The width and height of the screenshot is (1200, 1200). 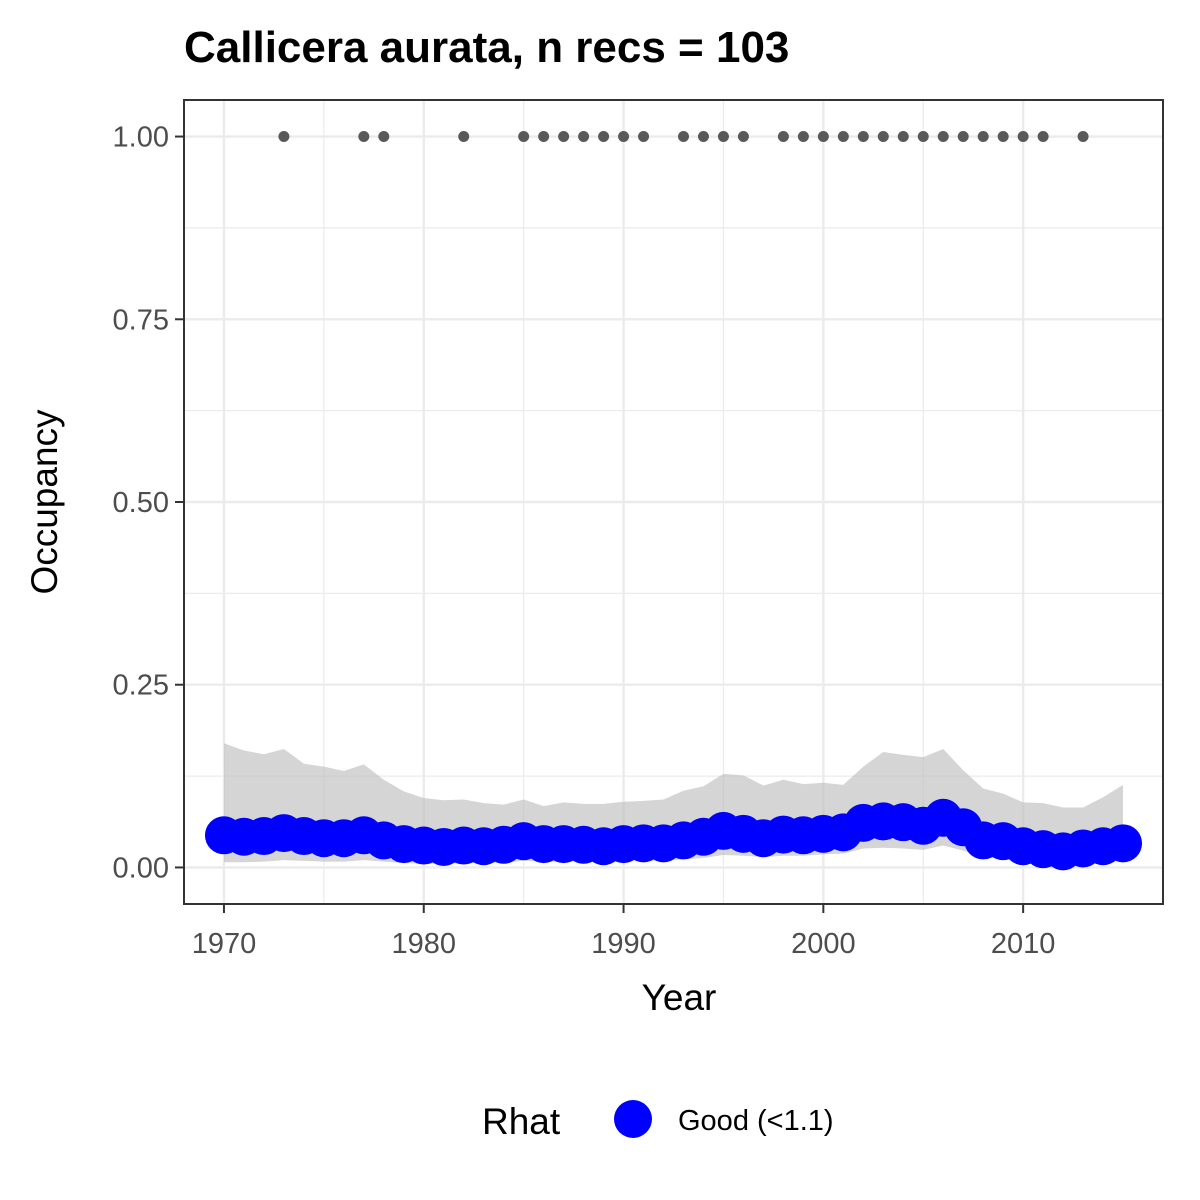 I want to click on y-tick-label: 0.00, so click(x=141, y=868).